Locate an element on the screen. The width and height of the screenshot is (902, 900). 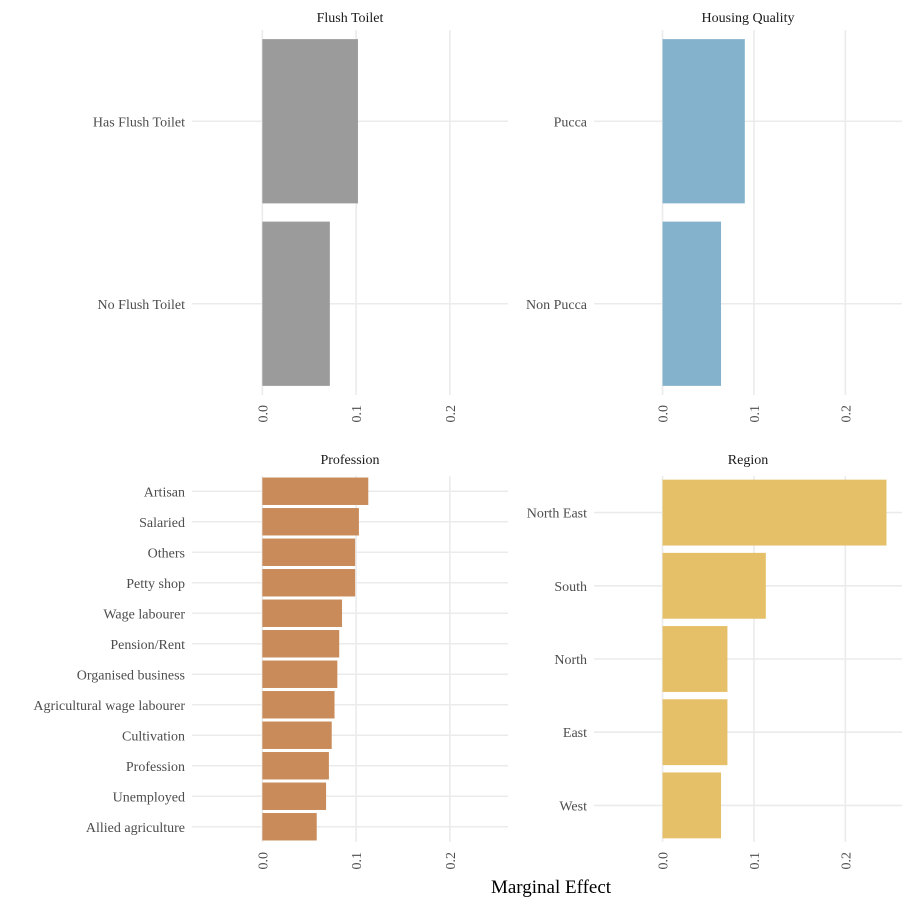
tick-label-profession-1: 0.1 is located at coordinates (357, 861).